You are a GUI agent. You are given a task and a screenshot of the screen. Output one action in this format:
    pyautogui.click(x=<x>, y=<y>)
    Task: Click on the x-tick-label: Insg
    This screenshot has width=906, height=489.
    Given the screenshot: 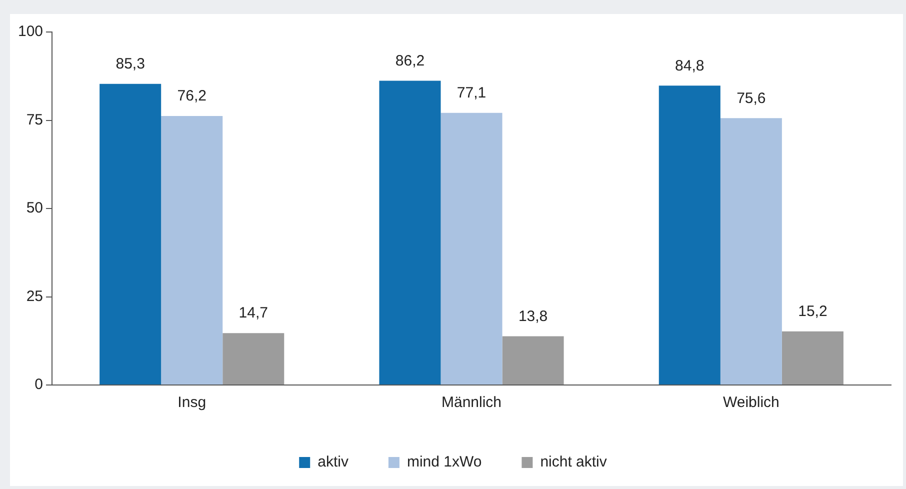 What is the action you would take?
    pyautogui.click(x=192, y=403)
    